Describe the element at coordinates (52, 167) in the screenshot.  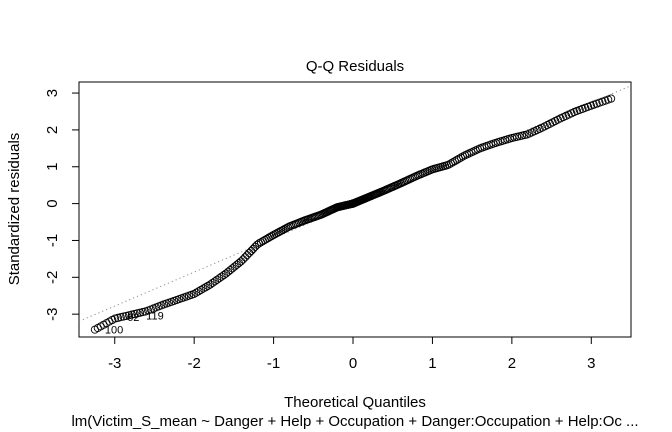
I see `y-tick-label: 1` at that location.